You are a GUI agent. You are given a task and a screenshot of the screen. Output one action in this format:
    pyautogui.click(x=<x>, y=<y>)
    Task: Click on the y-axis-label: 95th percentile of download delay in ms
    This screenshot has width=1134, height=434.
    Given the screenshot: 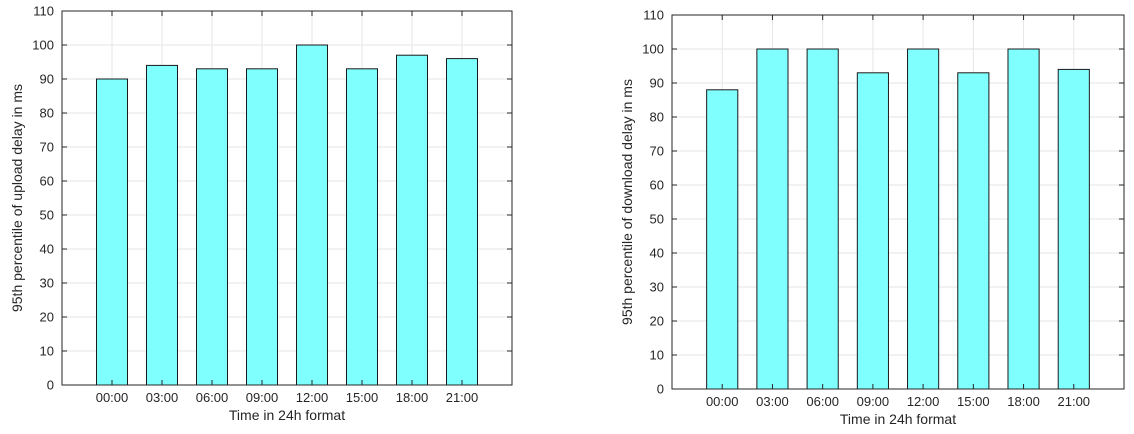 What is the action you would take?
    pyautogui.click(x=627, y=202)
    